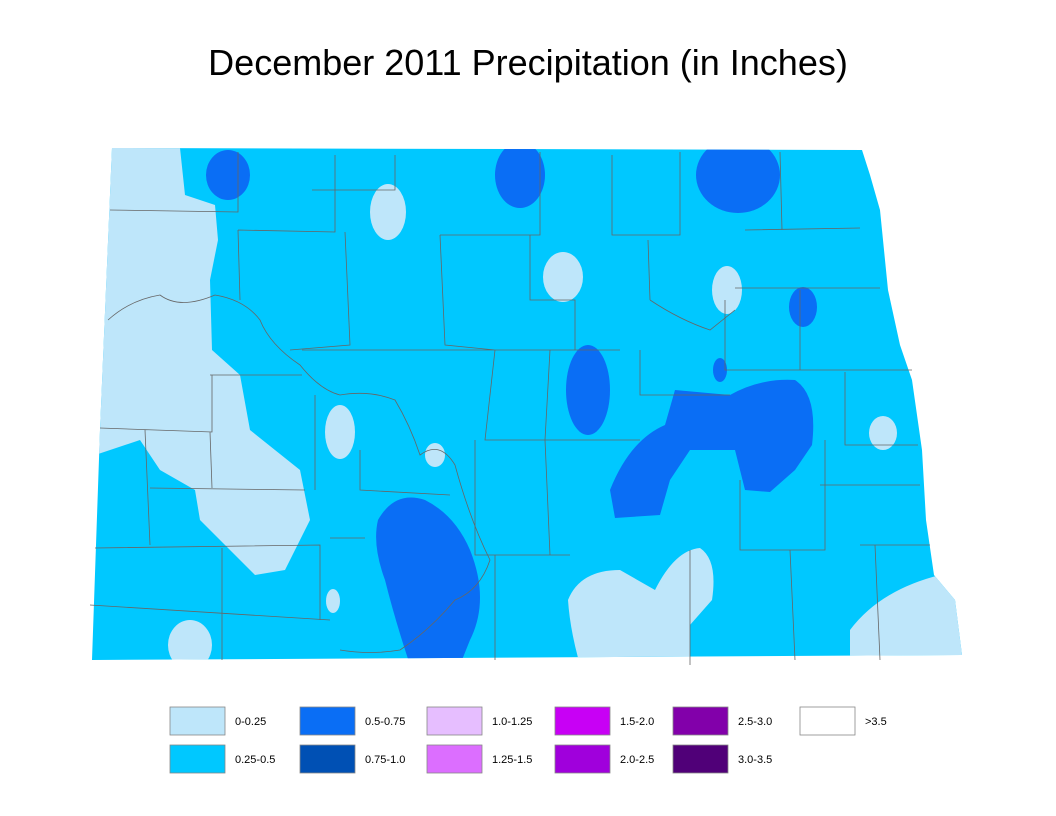 The image size is (1056, 816). I want to click on legend-label: 0.25-0.5, so click(255, 760).